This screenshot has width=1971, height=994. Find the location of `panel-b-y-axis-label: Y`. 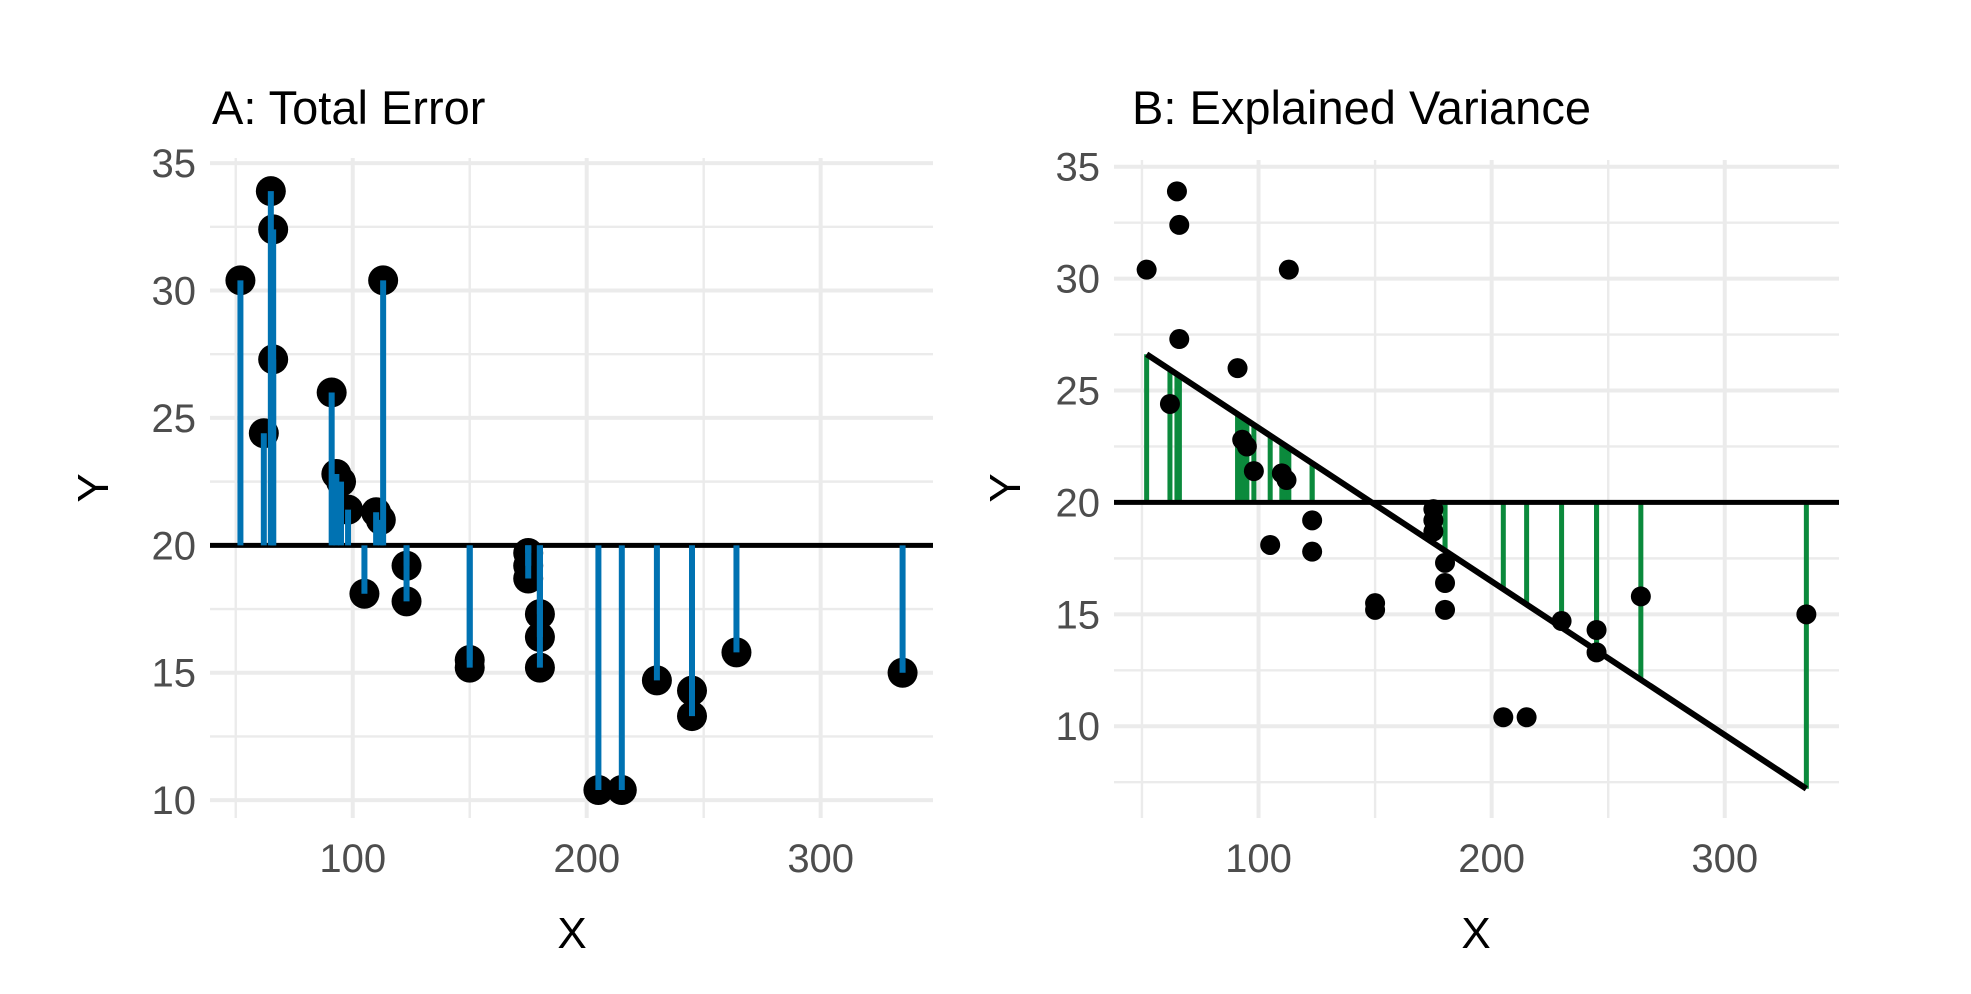

panel-b-y-axis-label: Y is located at coordinates (1005, 487).